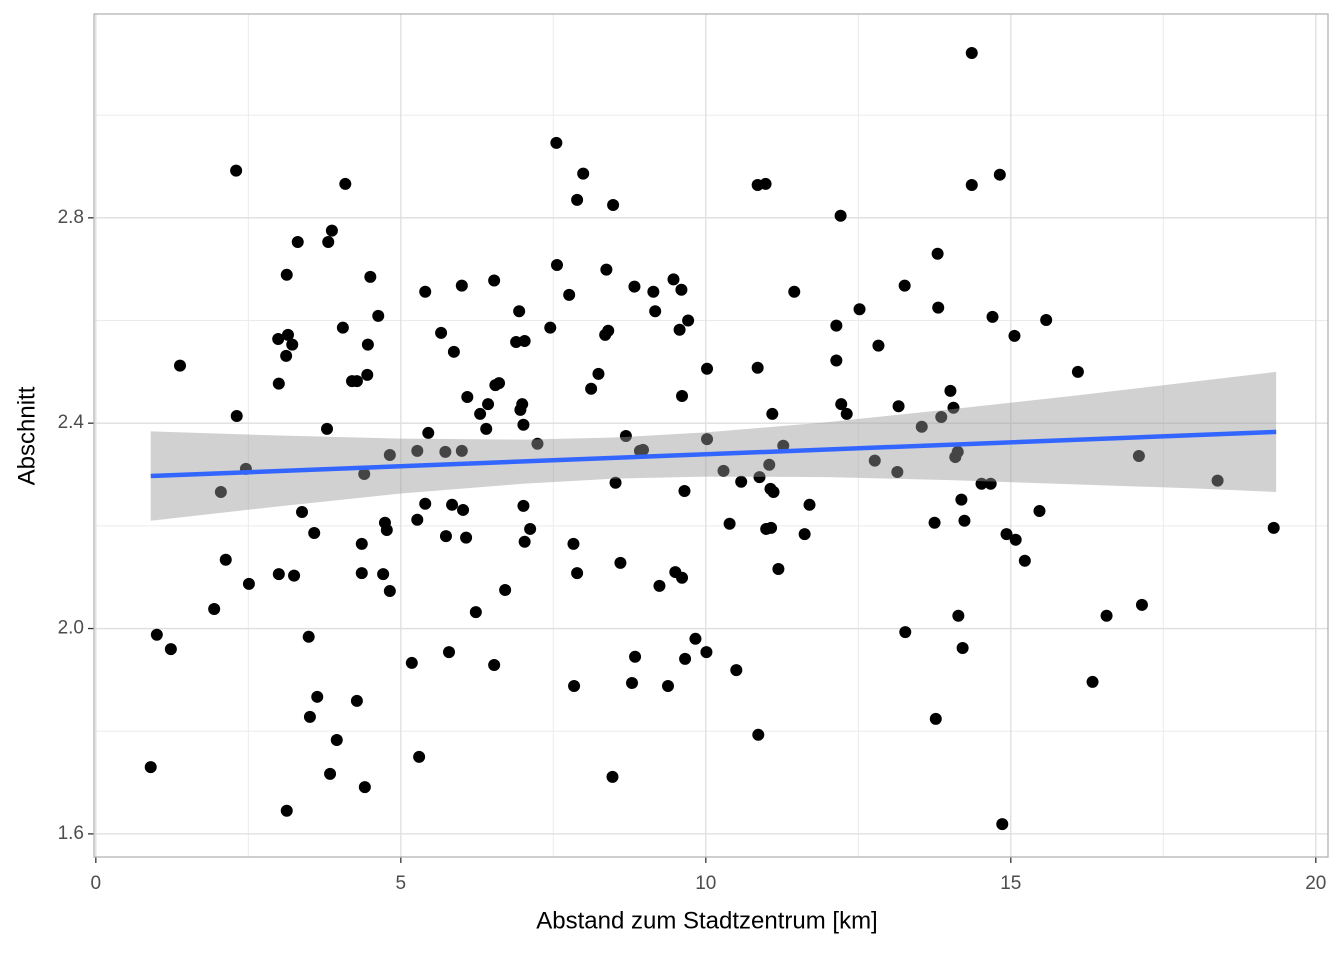  I want to click on x-tick-label: 0, so click(96, 883).